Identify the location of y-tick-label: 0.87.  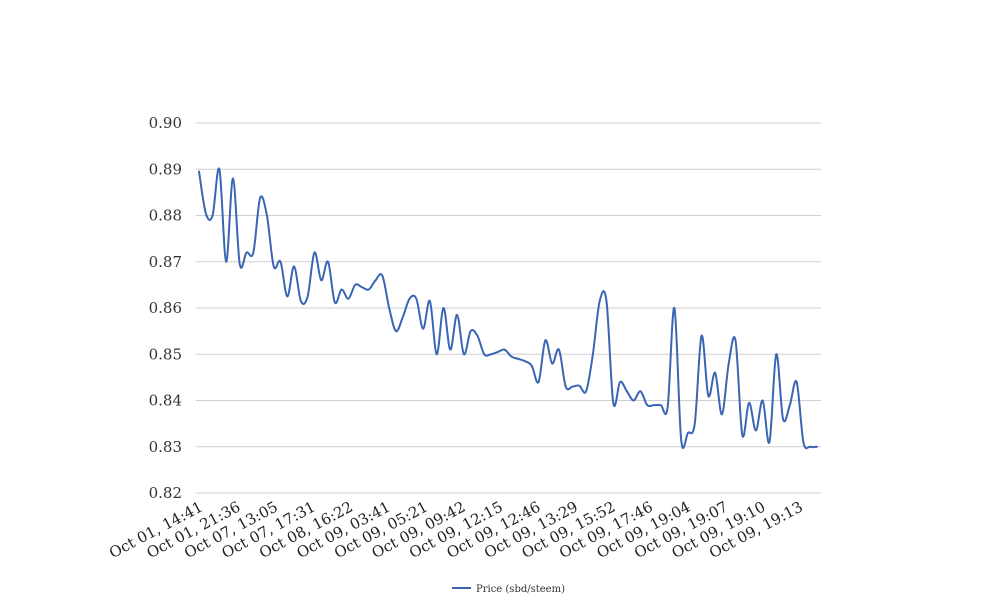
(165, 262).